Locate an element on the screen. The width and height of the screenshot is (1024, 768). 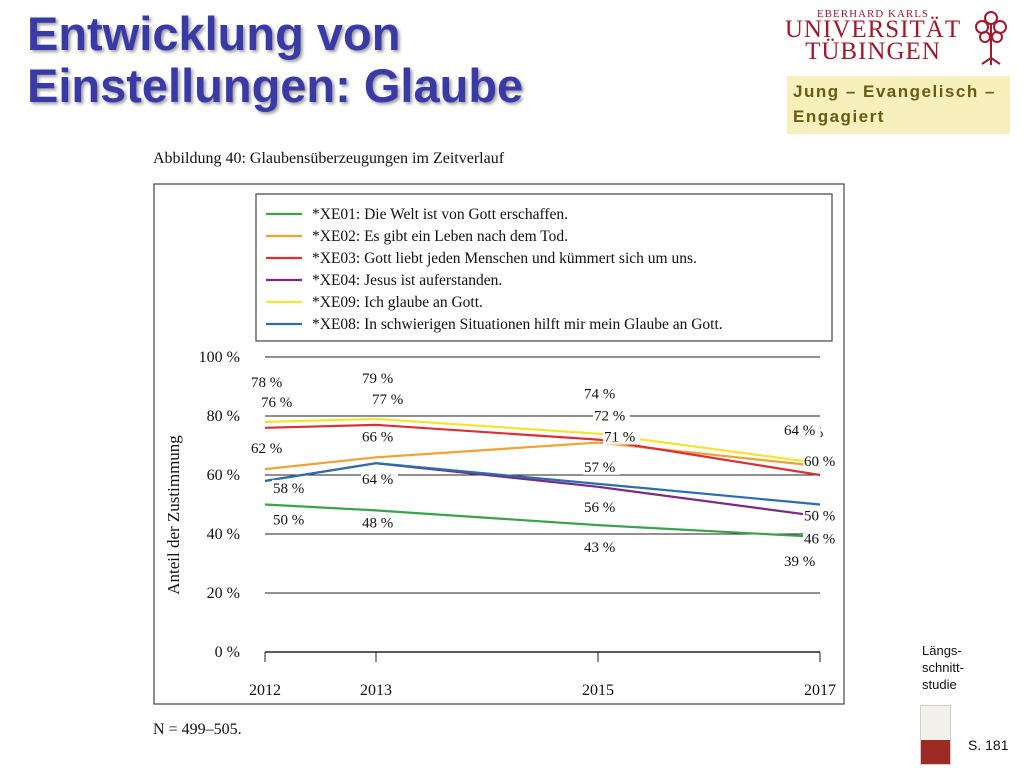
slide-title-line-1: Entwicklung von is located at coordinates (214, 33).